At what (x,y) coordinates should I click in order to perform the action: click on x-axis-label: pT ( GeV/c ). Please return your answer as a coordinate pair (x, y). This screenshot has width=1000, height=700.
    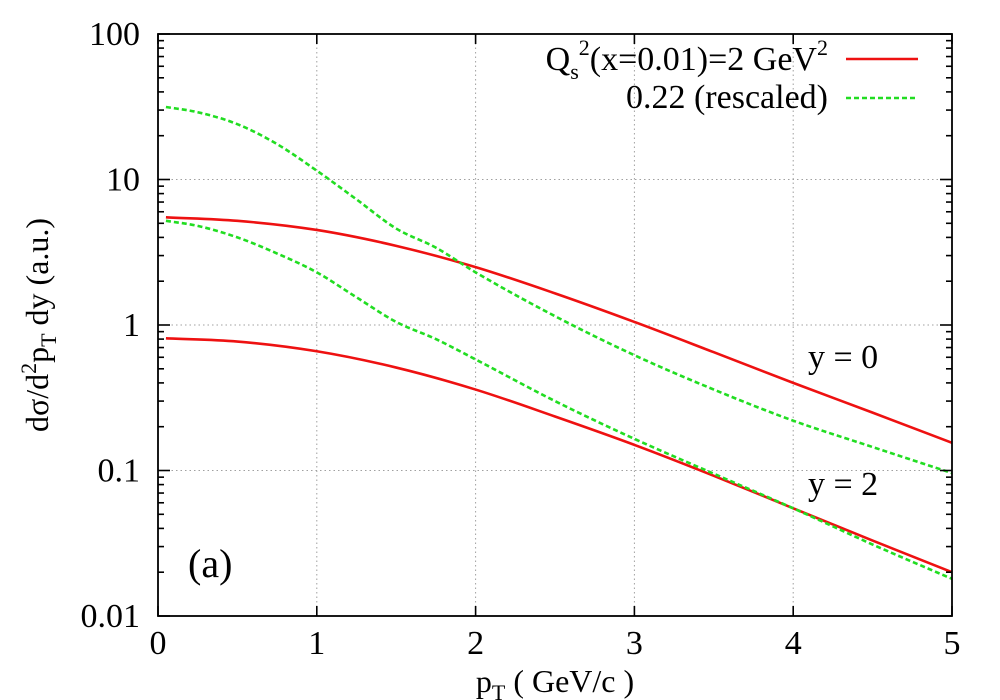
    Looking at the image, I should click on (555, 681).